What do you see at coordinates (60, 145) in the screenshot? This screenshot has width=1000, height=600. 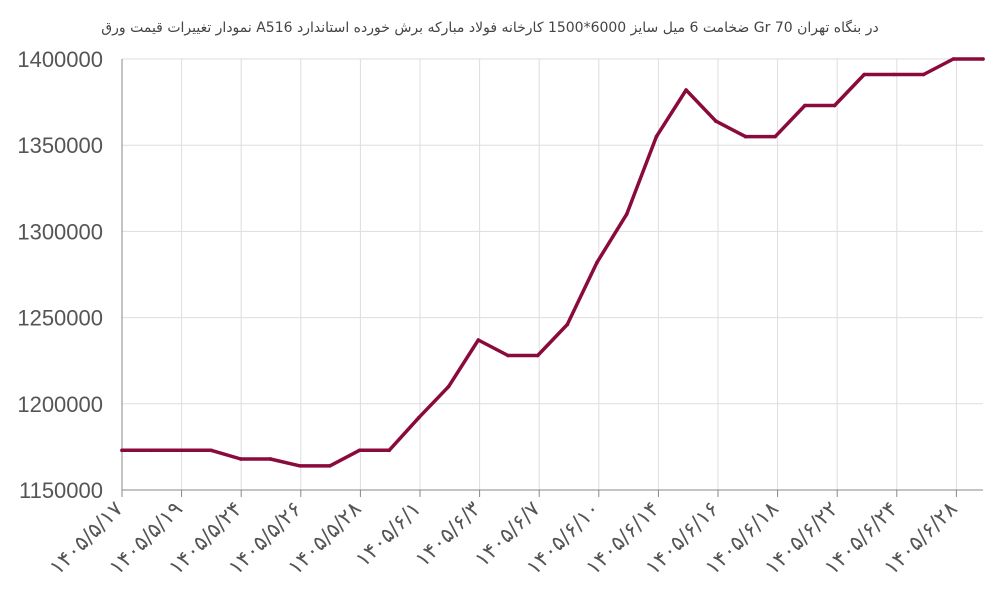 I see `y-tick-label: 1350000` at bounding box center [60, 145].